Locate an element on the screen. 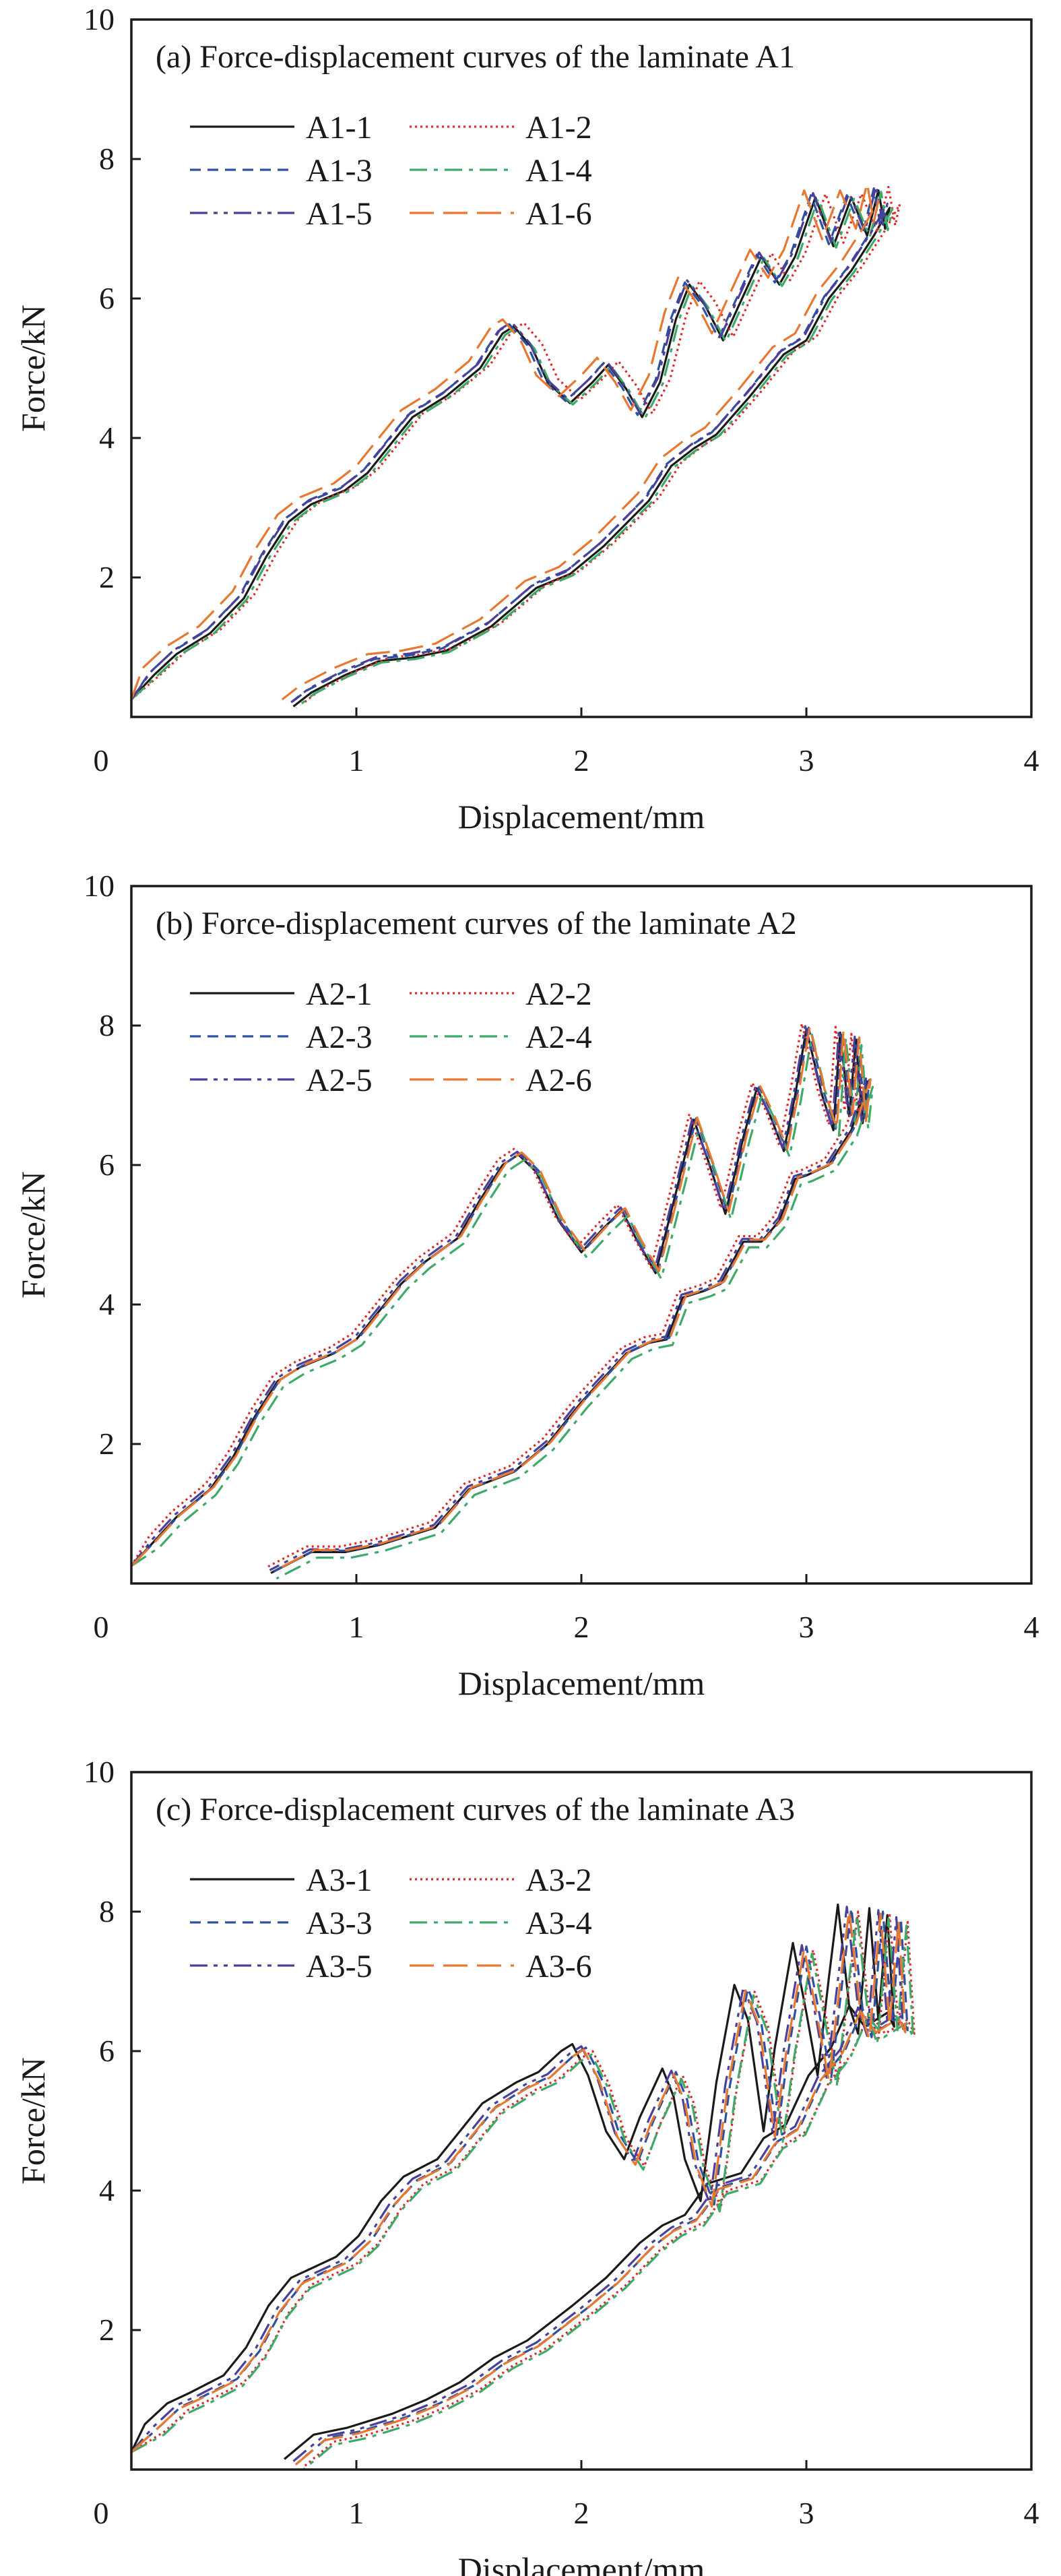 This screenshot has width=1061, height=2576. legend-item: A2-5 is located at coordinates (281, 1080).